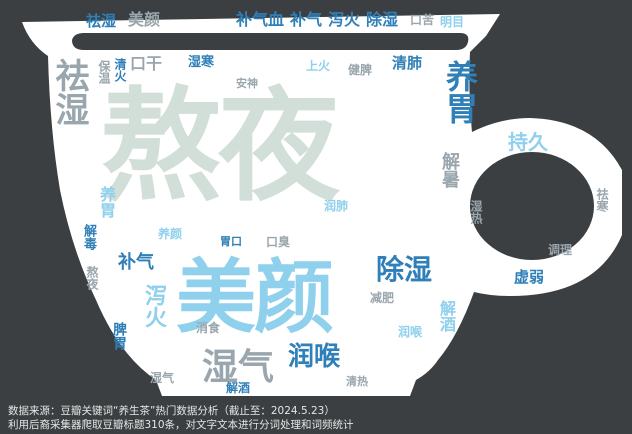  What do you see at coordinates (238, 388) in the screenshot?
I see `word-jiejiu2: 解酒` at bounding box center [238, 388].